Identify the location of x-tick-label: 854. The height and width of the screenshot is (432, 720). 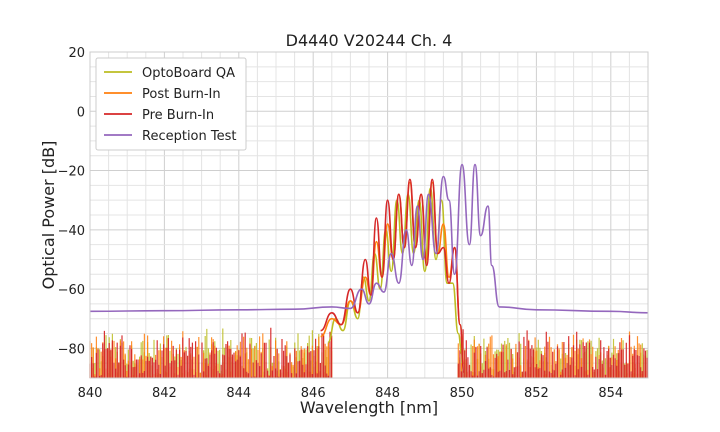
(610, 393).